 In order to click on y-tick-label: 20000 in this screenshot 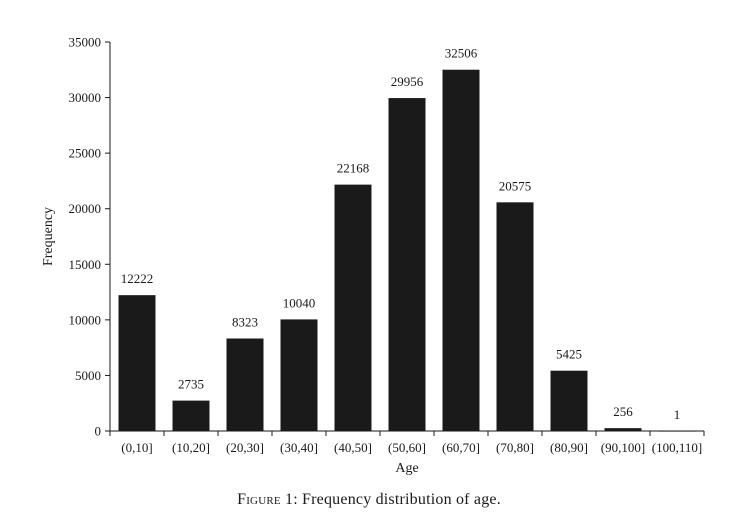, I will do `click(85, 208)`.